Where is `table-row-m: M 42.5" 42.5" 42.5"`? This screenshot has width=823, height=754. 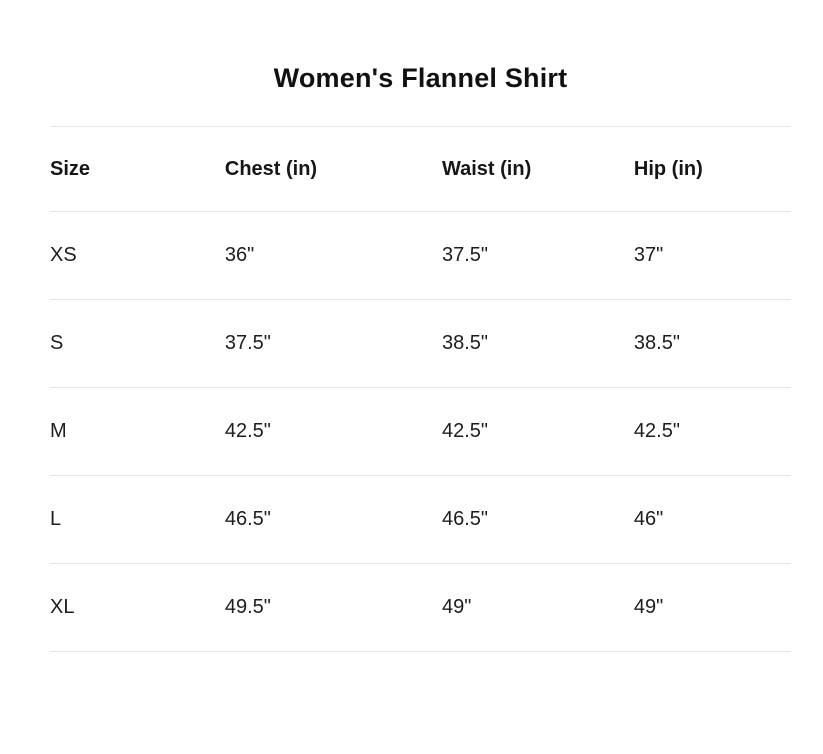
table-row-m: M 42.5" 42.5" 42.5" is located at coordinates (420, 431).